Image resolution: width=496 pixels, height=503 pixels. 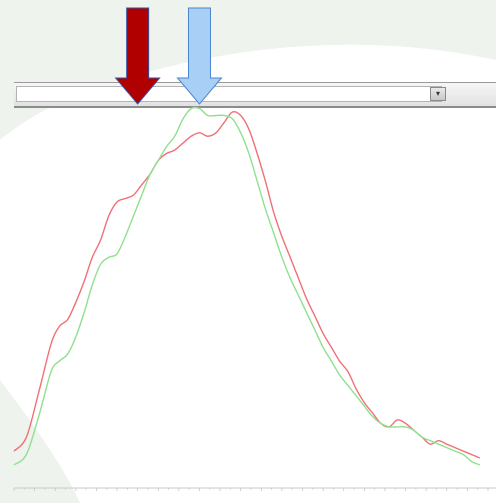 I want to click on blue-down-arrow-icon, so click(x=199, y=56).